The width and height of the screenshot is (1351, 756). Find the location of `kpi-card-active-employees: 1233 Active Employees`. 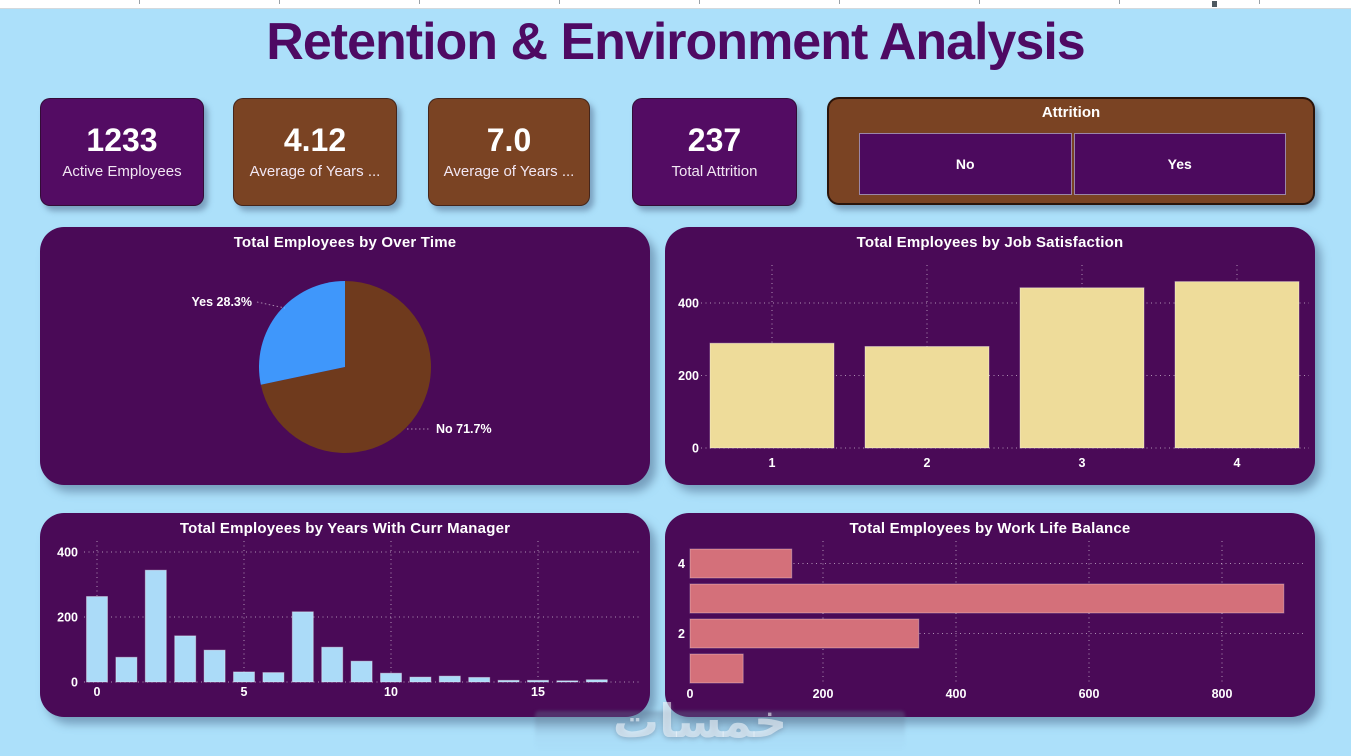

kpi-card-active-employees: 1233 Active Employees is located at coordinates (122, 152).